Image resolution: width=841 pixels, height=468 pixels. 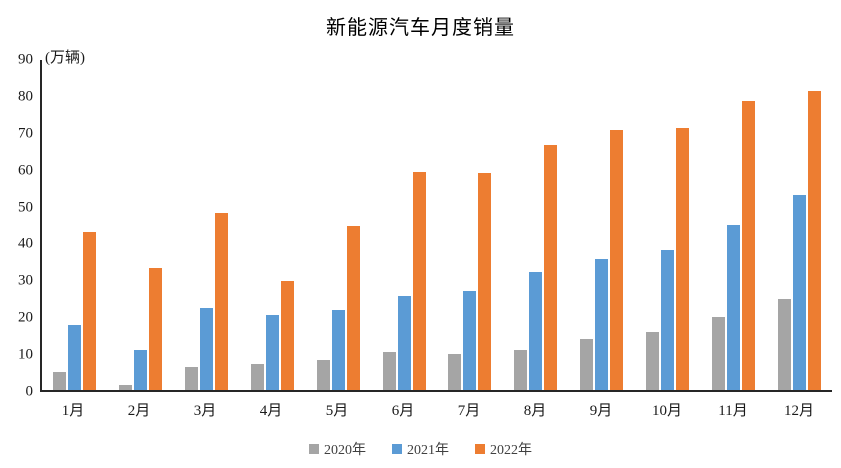 What do you see at coordinates (436, 409) in the screenshot?
I see `x-axis: 1月 2月 3月 4月 5月 6月 7月 8月 9月 10月 11月 12月` at bounding box center [436, 409].